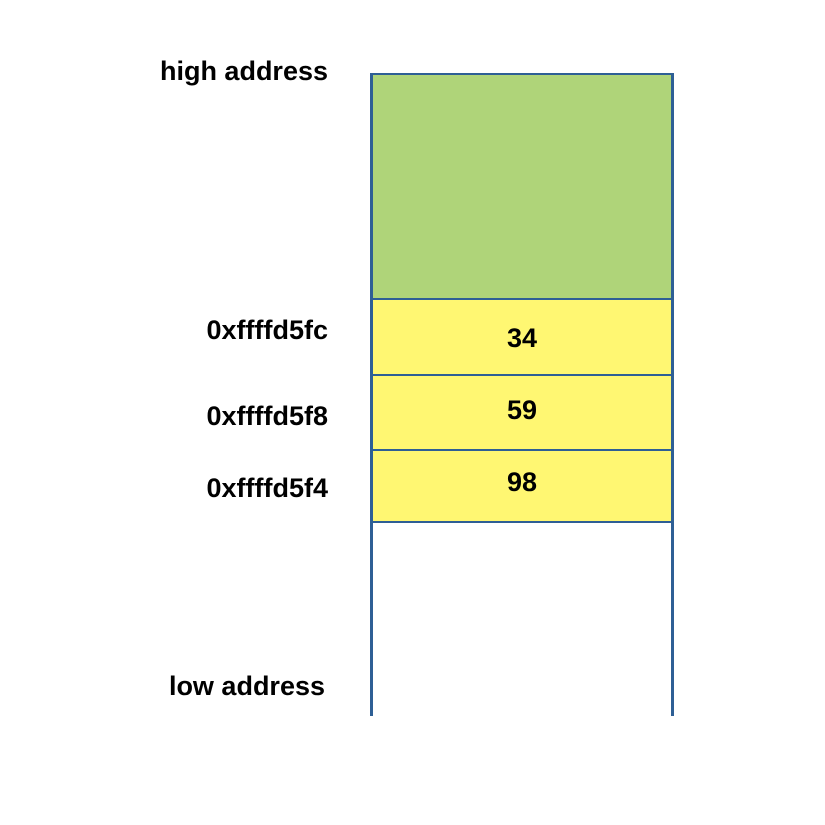 The image size is (825, 825). I want to click on occupied-stack-region, so click(522, 186).